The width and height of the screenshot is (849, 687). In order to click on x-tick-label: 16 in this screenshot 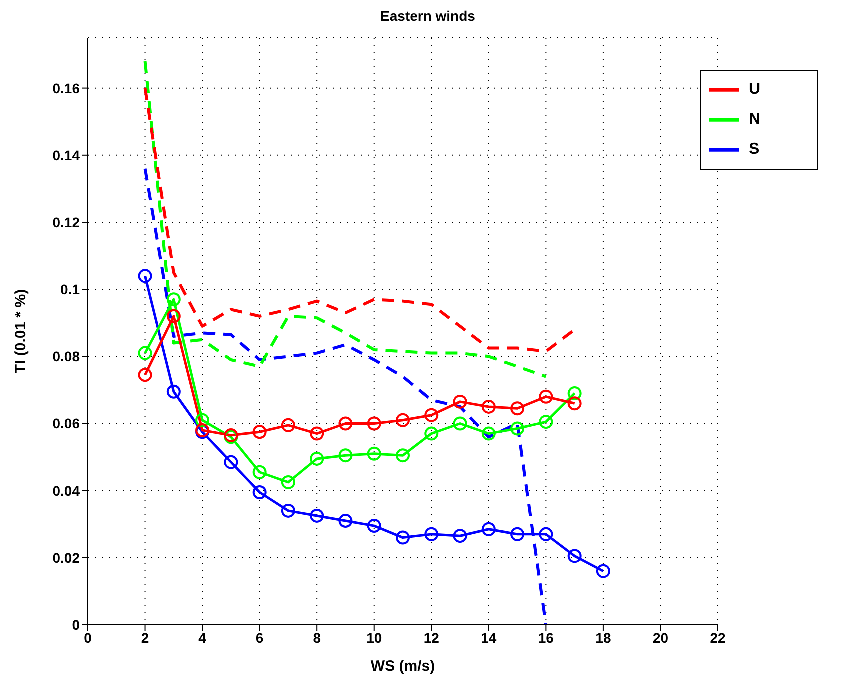, I will do `click(546, 638)`.